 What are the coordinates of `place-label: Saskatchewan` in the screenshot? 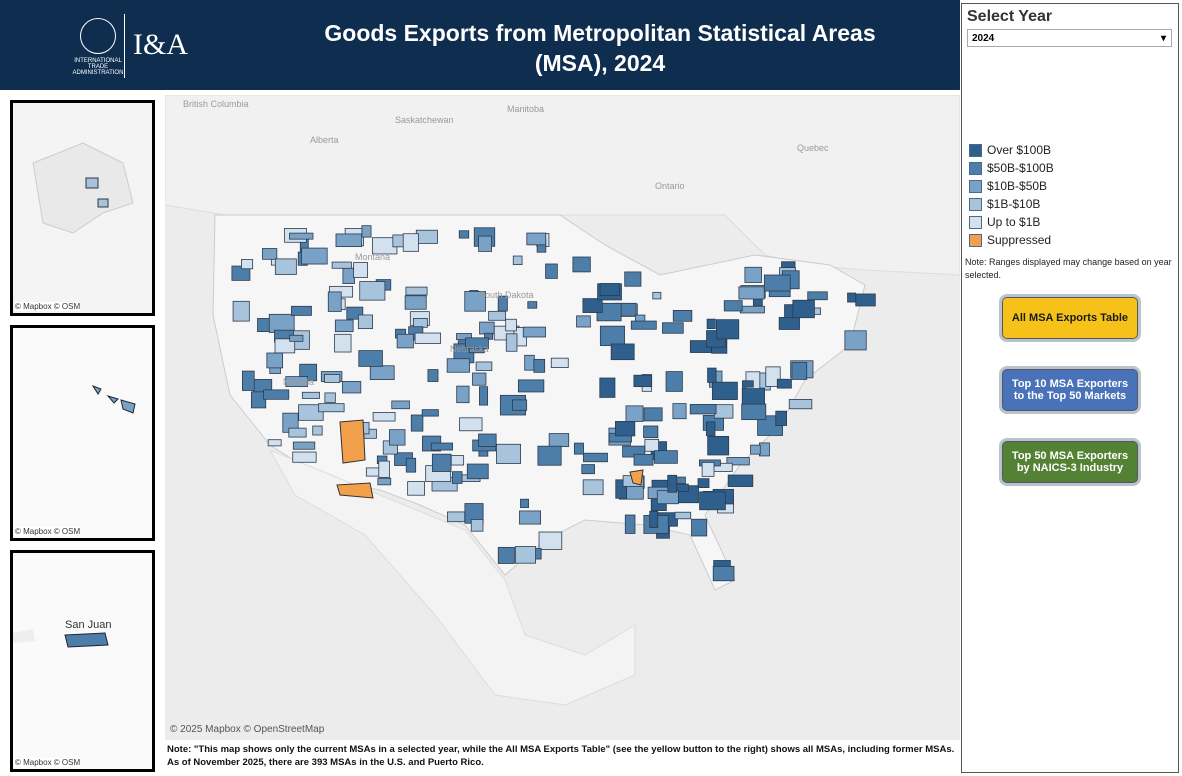 It's located at (424, 120).